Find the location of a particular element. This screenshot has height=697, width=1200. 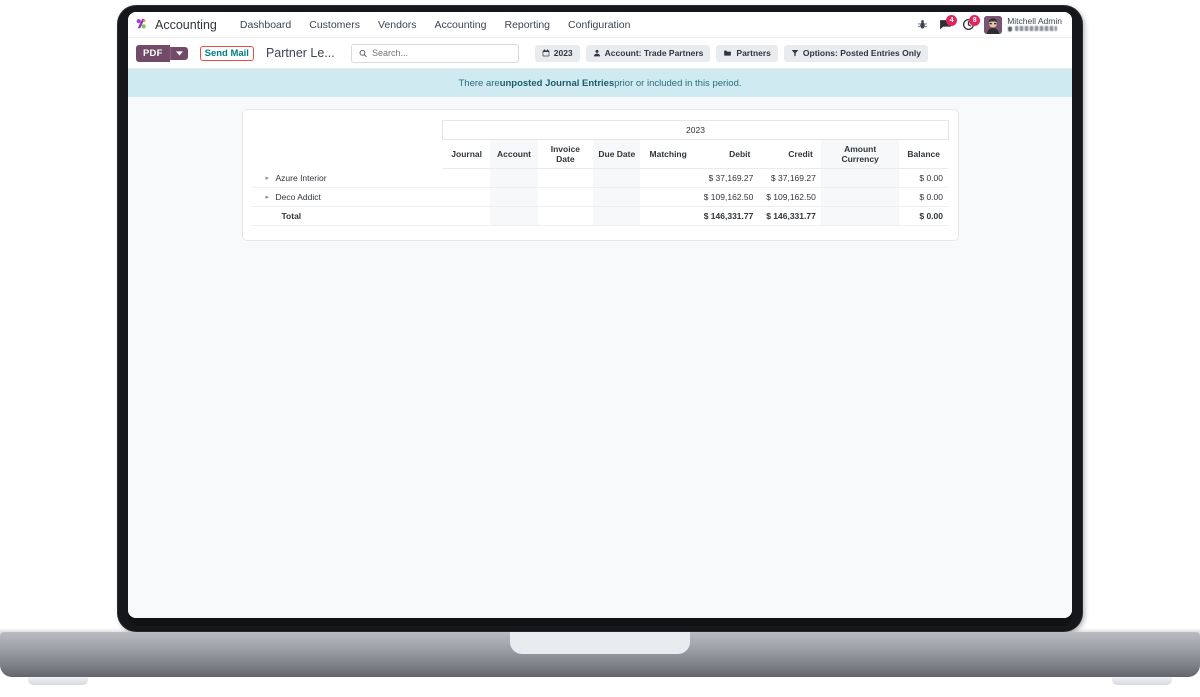

facet-partners: Partners is located at coordinates (747, 53).